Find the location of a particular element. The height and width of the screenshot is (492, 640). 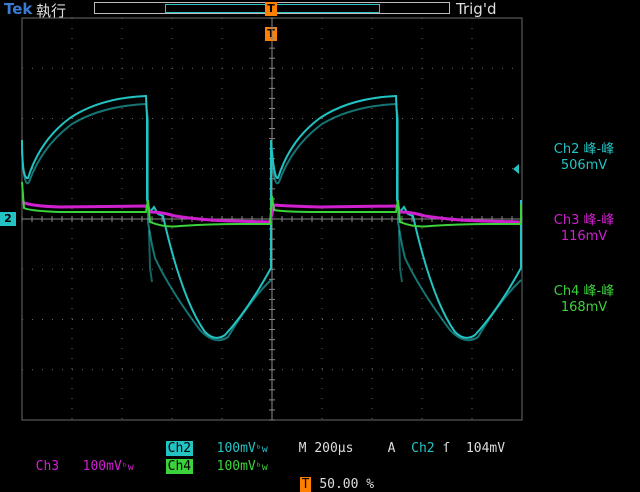

trigger-position-marker-top: T is located at coordinates (271, 9).